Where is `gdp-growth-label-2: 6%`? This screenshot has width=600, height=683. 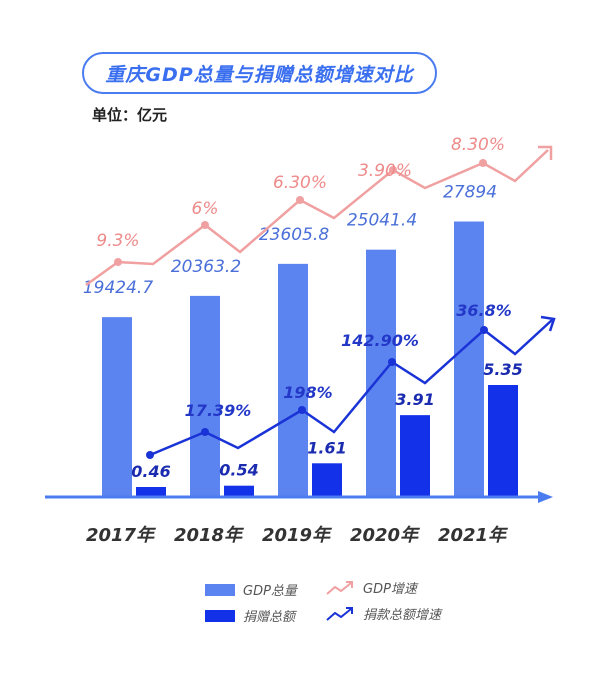
gdp-growth-label-2: 6% is located at coordinates (205, 209).